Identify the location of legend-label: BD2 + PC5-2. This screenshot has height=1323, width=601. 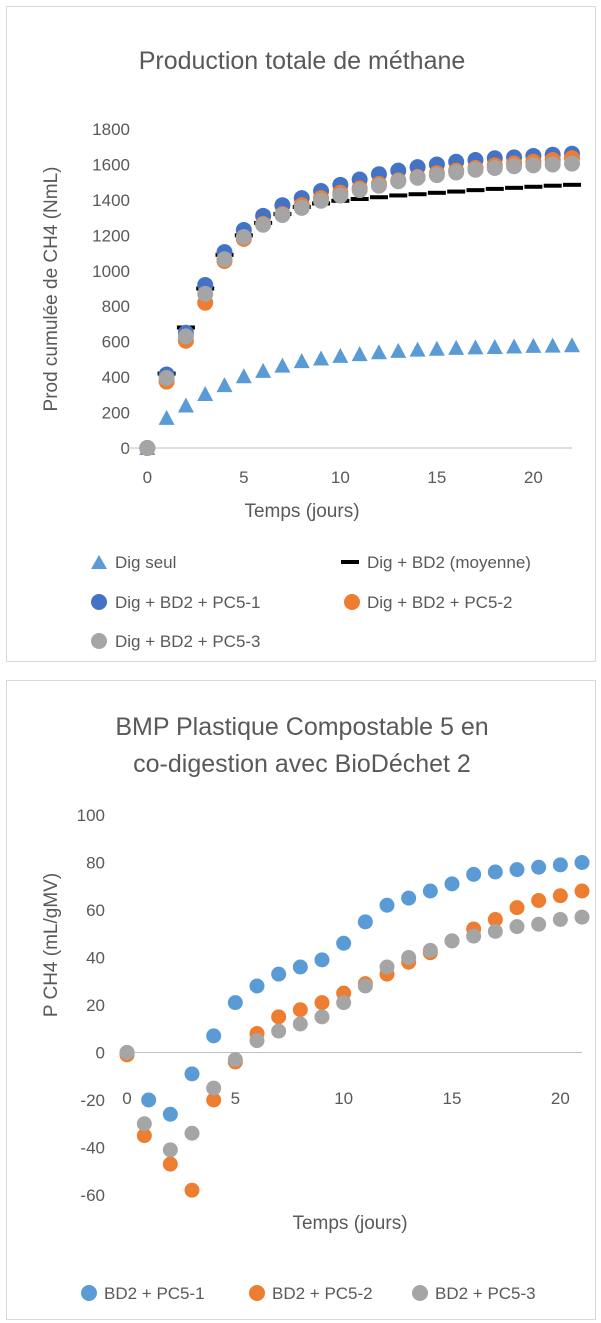
(322, 1293).